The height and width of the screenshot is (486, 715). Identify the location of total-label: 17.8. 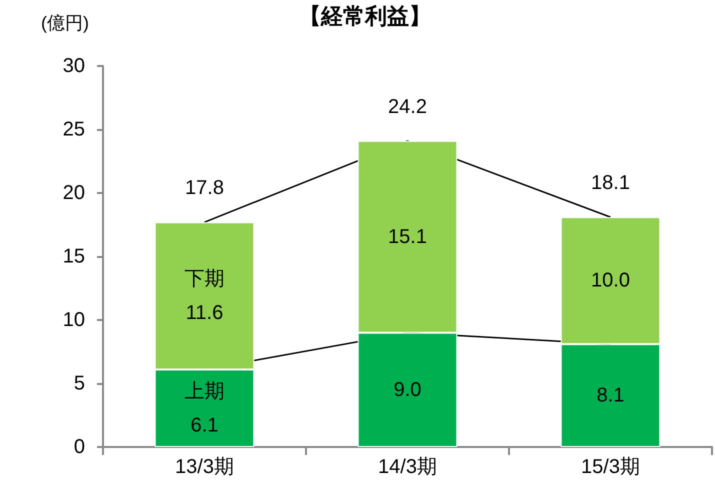
(204, 188).